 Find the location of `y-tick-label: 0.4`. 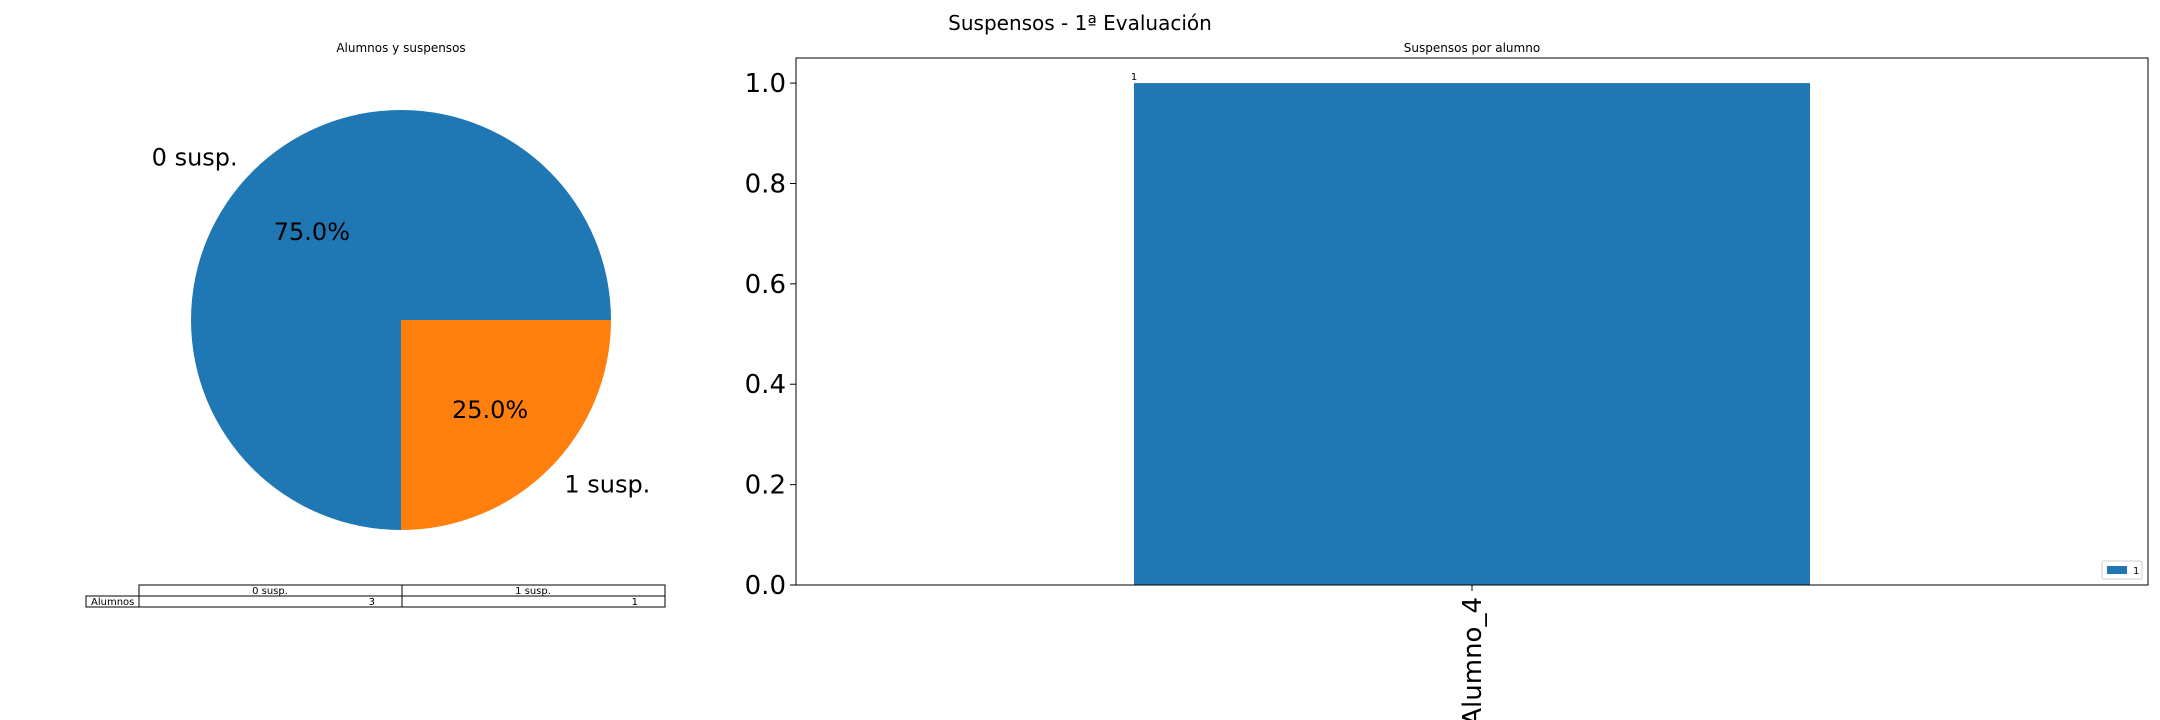

y-tick-label: 0.4 is located at coordinates (765, 385).